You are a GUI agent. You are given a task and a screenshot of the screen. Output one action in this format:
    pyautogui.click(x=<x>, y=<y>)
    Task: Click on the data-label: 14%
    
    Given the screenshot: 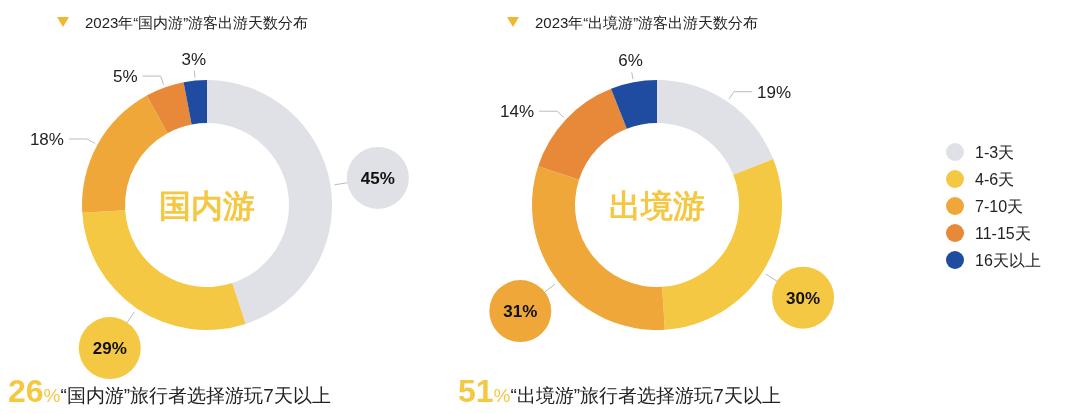 What is the action you would take?
    pyautogui.click(x=517, y=112)
    